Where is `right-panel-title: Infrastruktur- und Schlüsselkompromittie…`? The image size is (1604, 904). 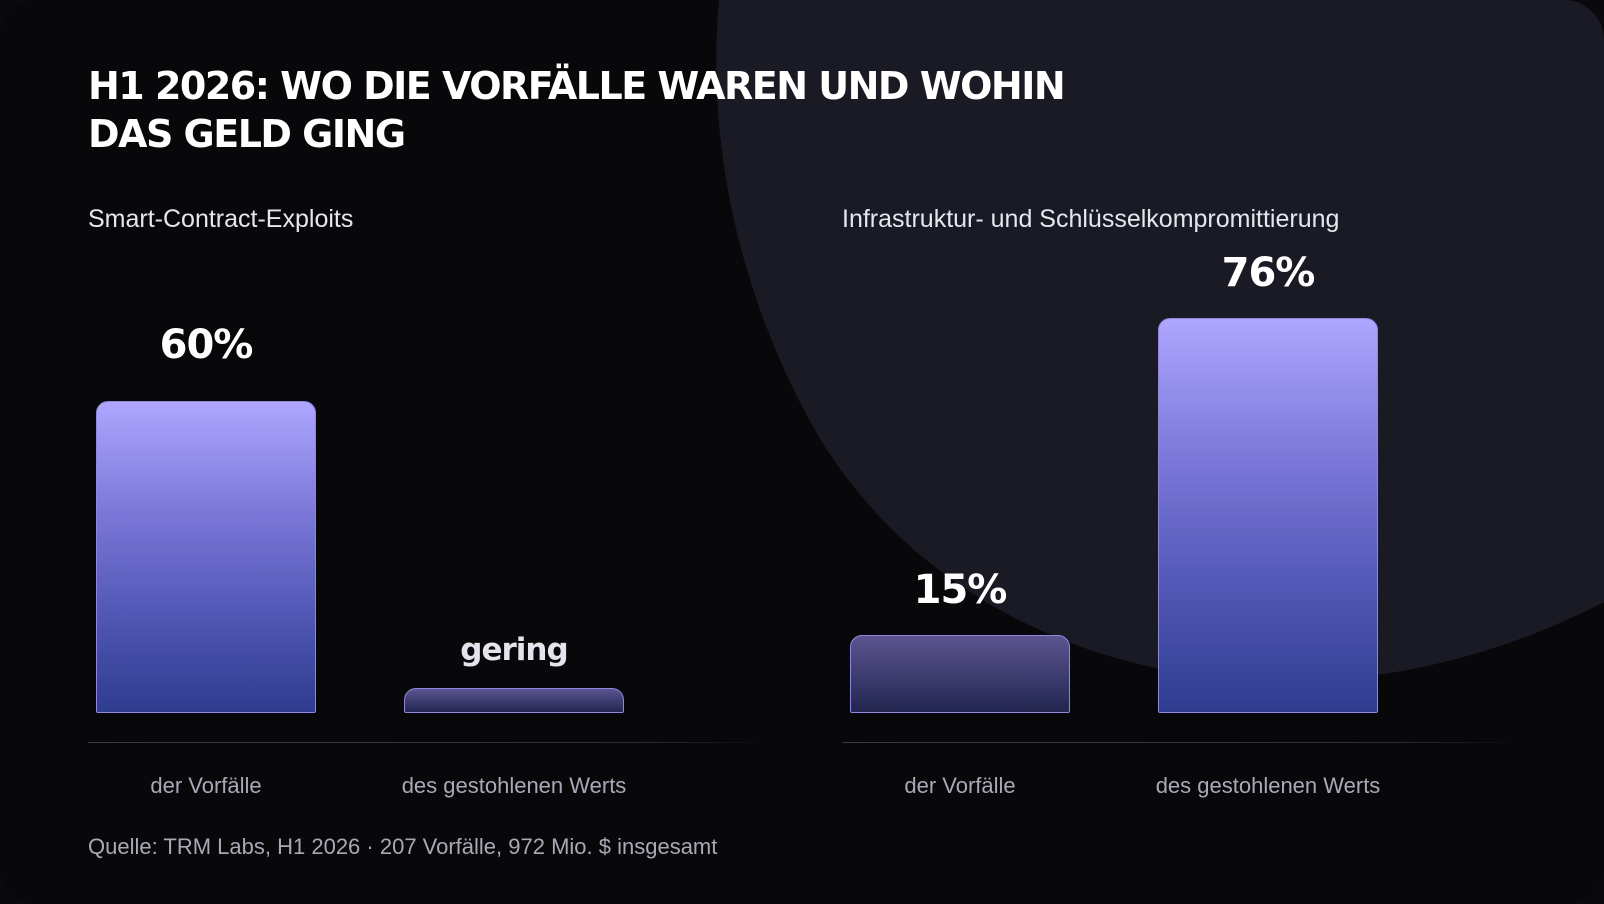
right-panel-title: Infrastruktur- und Schlüsselkompromittie… is located at coordinates (1091, 219).